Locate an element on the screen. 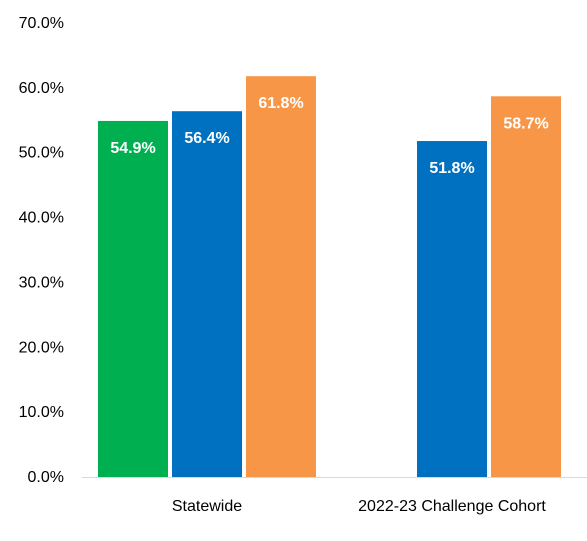 The height and width of the screenshot is (541, 587). y-tick-label: 30.0% is located at coordinates (41, 282).